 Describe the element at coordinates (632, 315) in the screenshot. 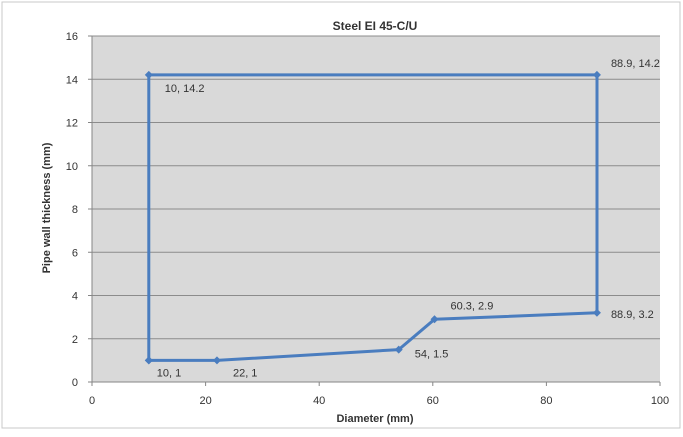

I see `data-label: 88.9, 3.2` at that location.